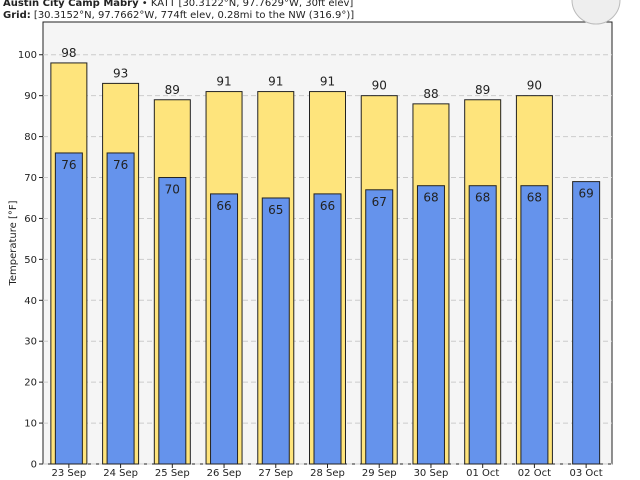 The width and height of the screenshot is (640, 480). Describe the element at coordinates (30, 424) in the screenshot. I see `y-tick-label: 10` at that location.